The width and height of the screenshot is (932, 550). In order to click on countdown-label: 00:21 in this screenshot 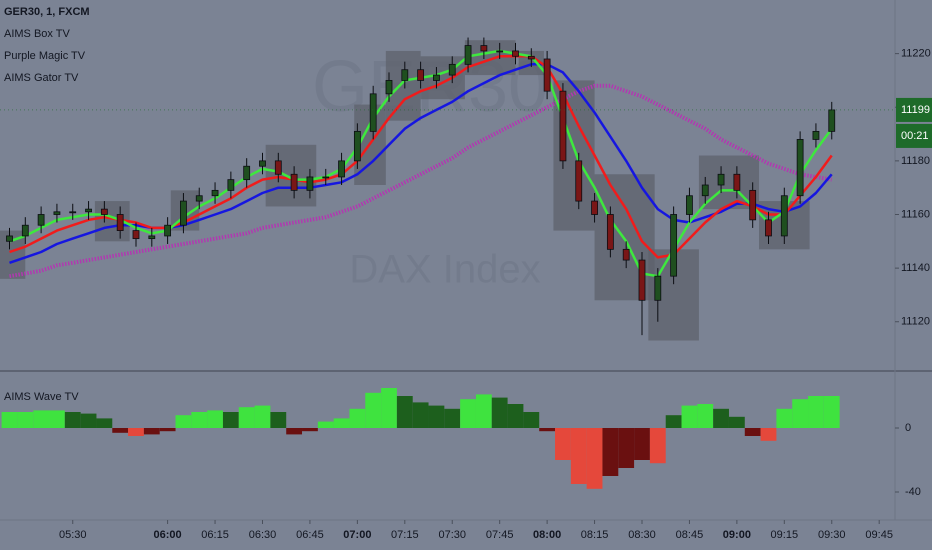, I will do `click(915, 136)`.